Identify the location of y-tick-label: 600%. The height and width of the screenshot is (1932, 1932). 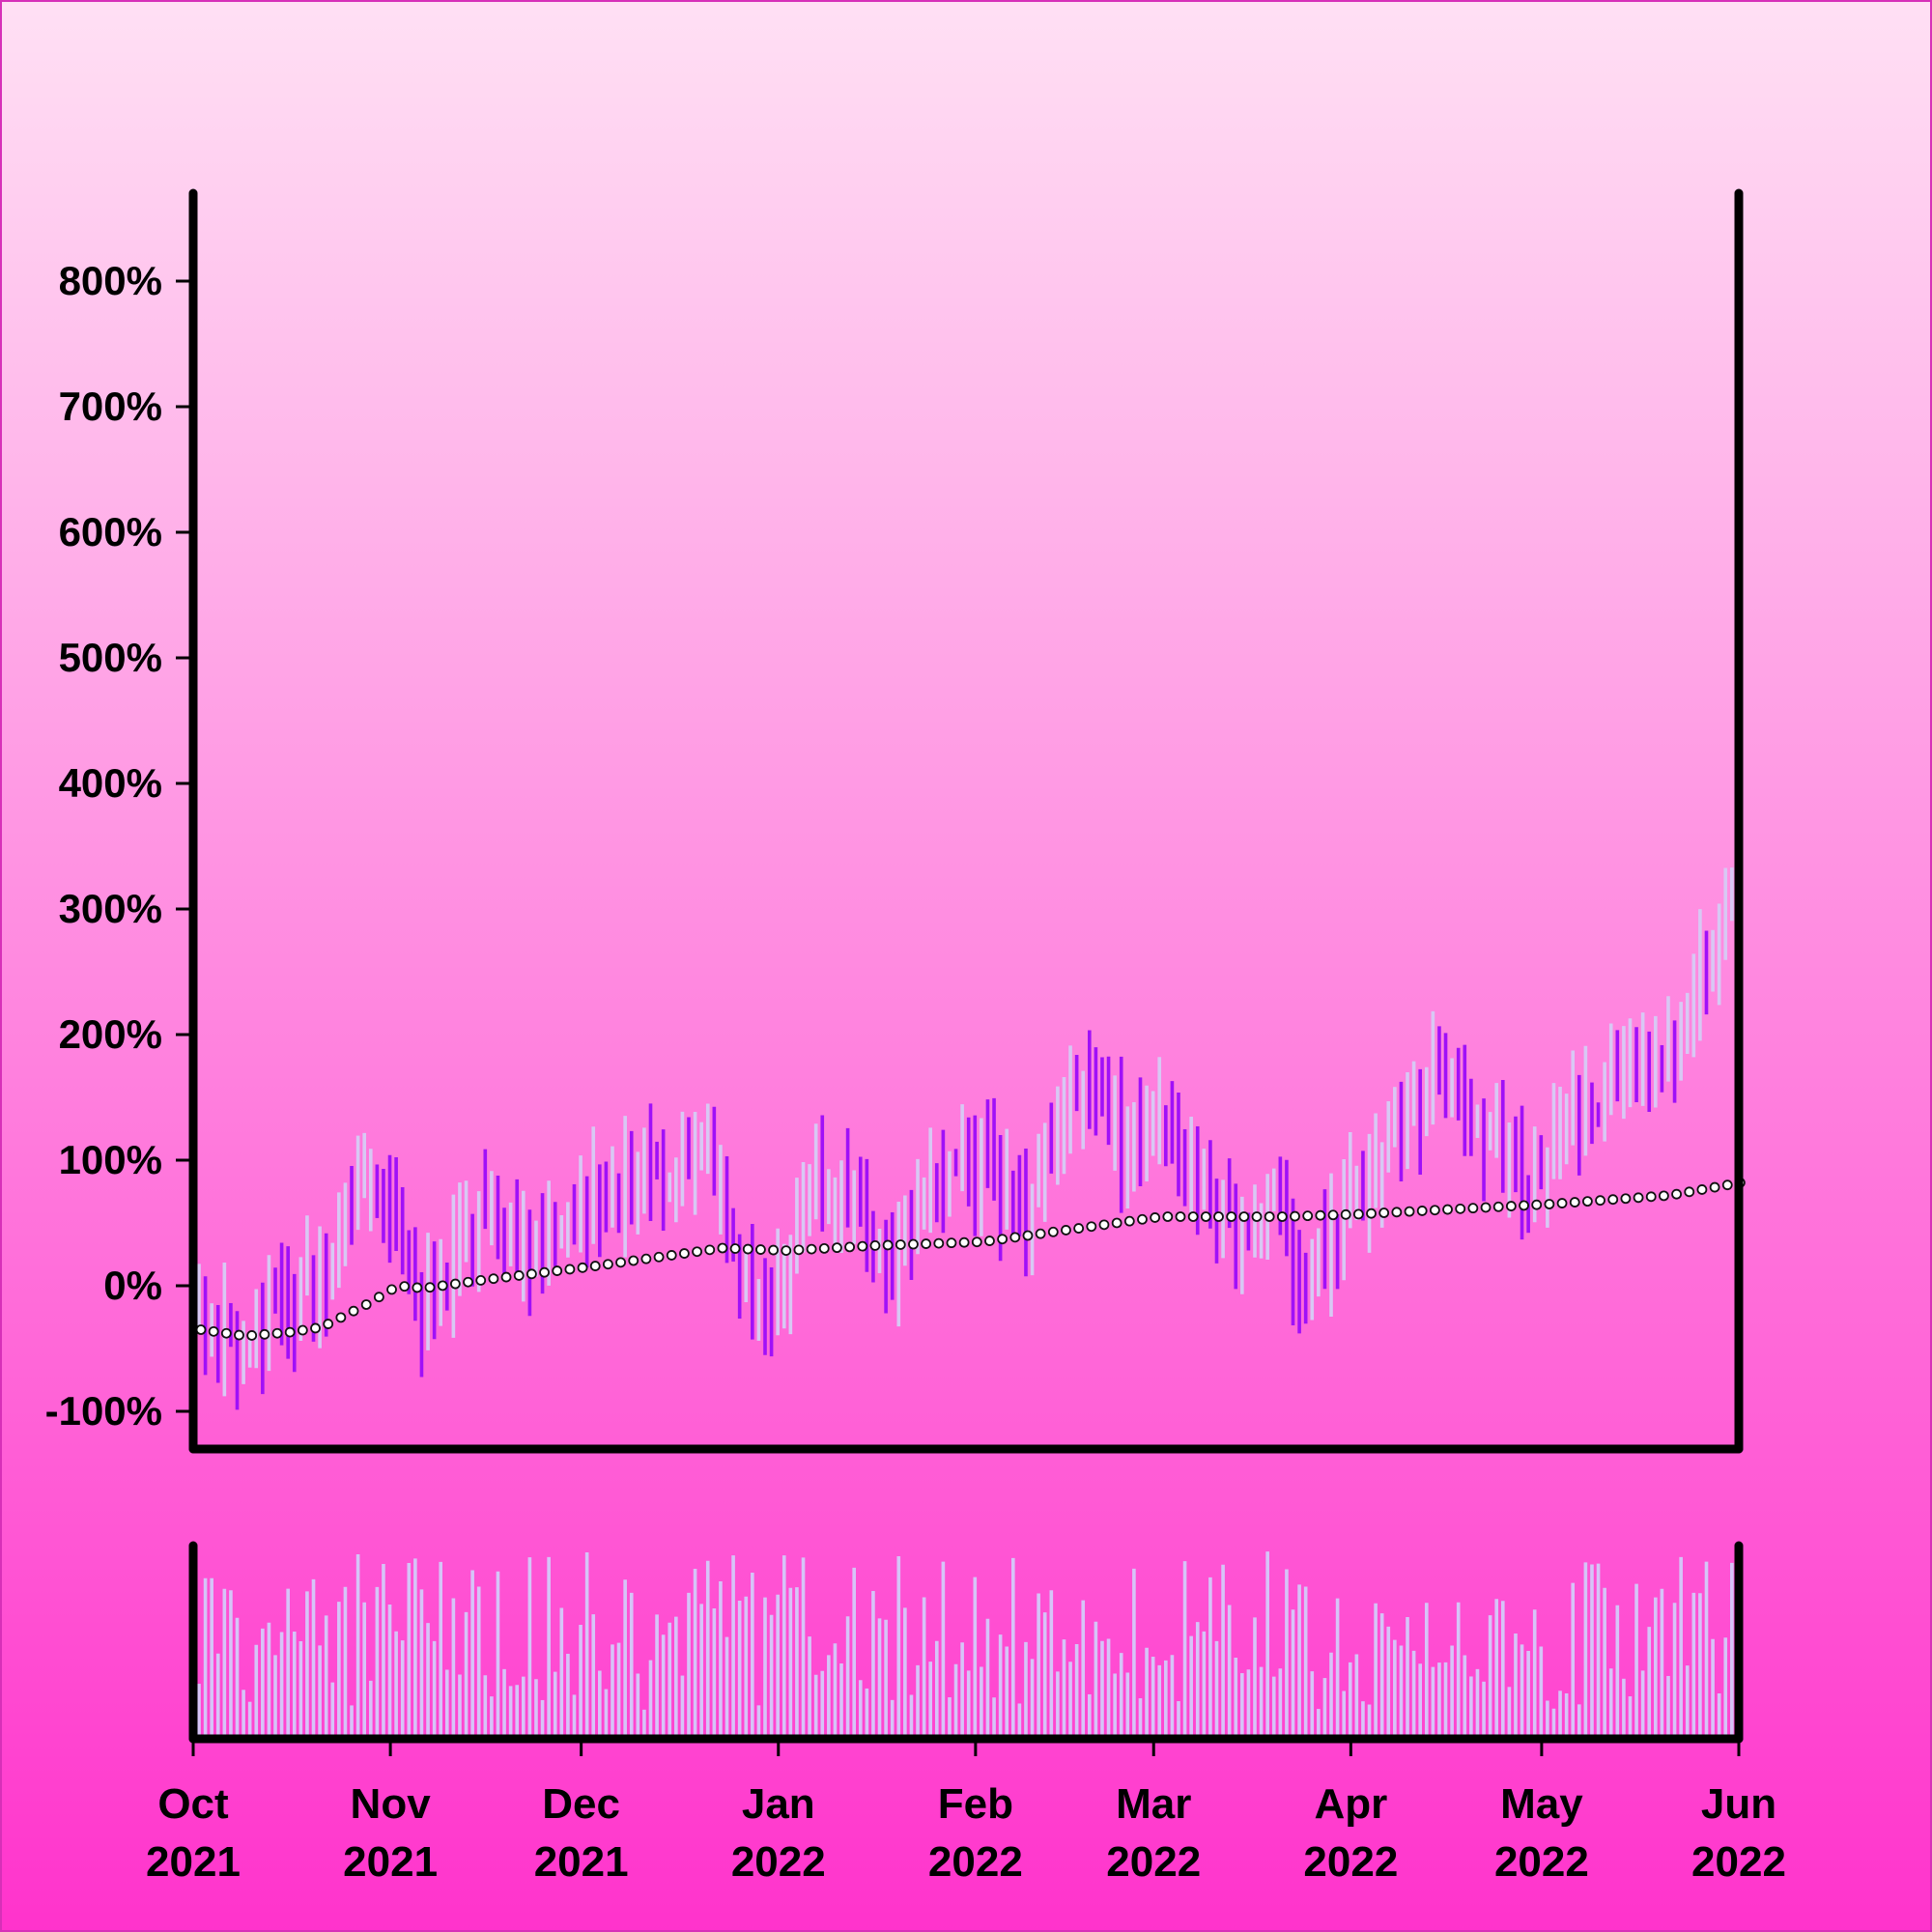
(110, 531).